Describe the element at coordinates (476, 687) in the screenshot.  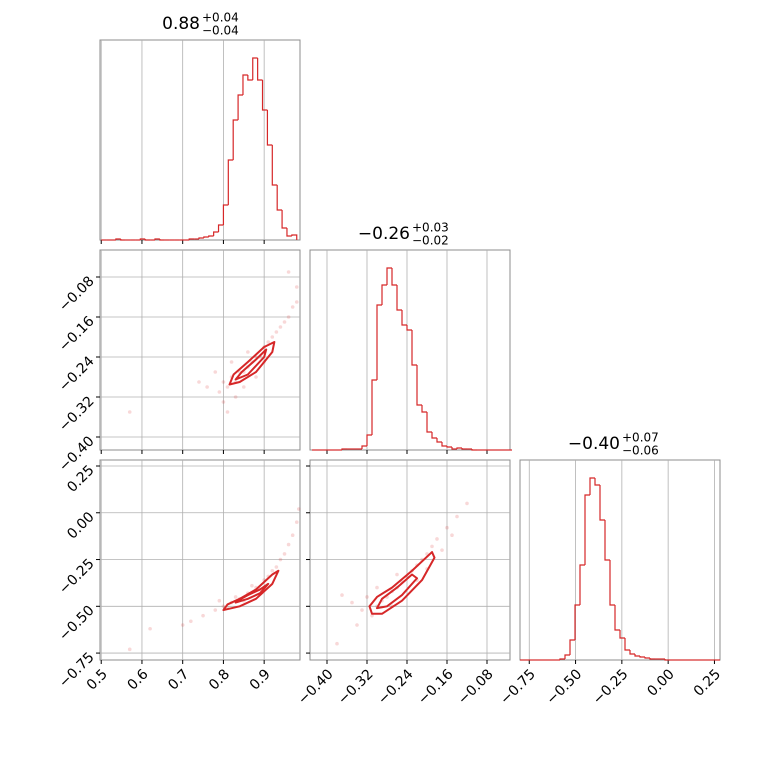
I see `x-tick-label: −0.08` at that location.